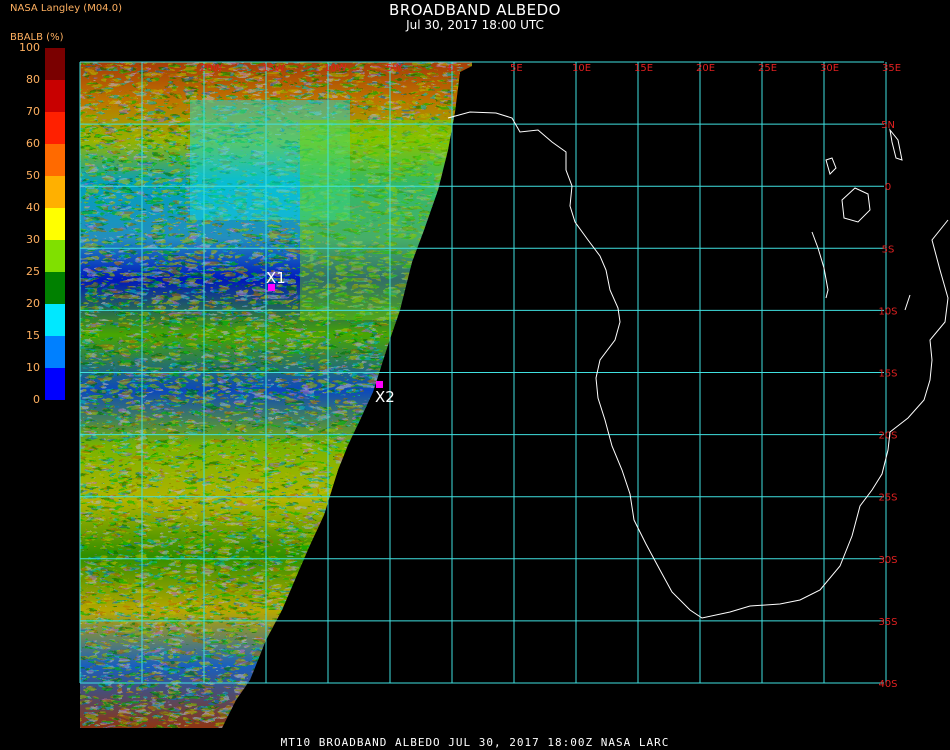  I want to click on colorbar-tick-label: 60, so click(33, 143).